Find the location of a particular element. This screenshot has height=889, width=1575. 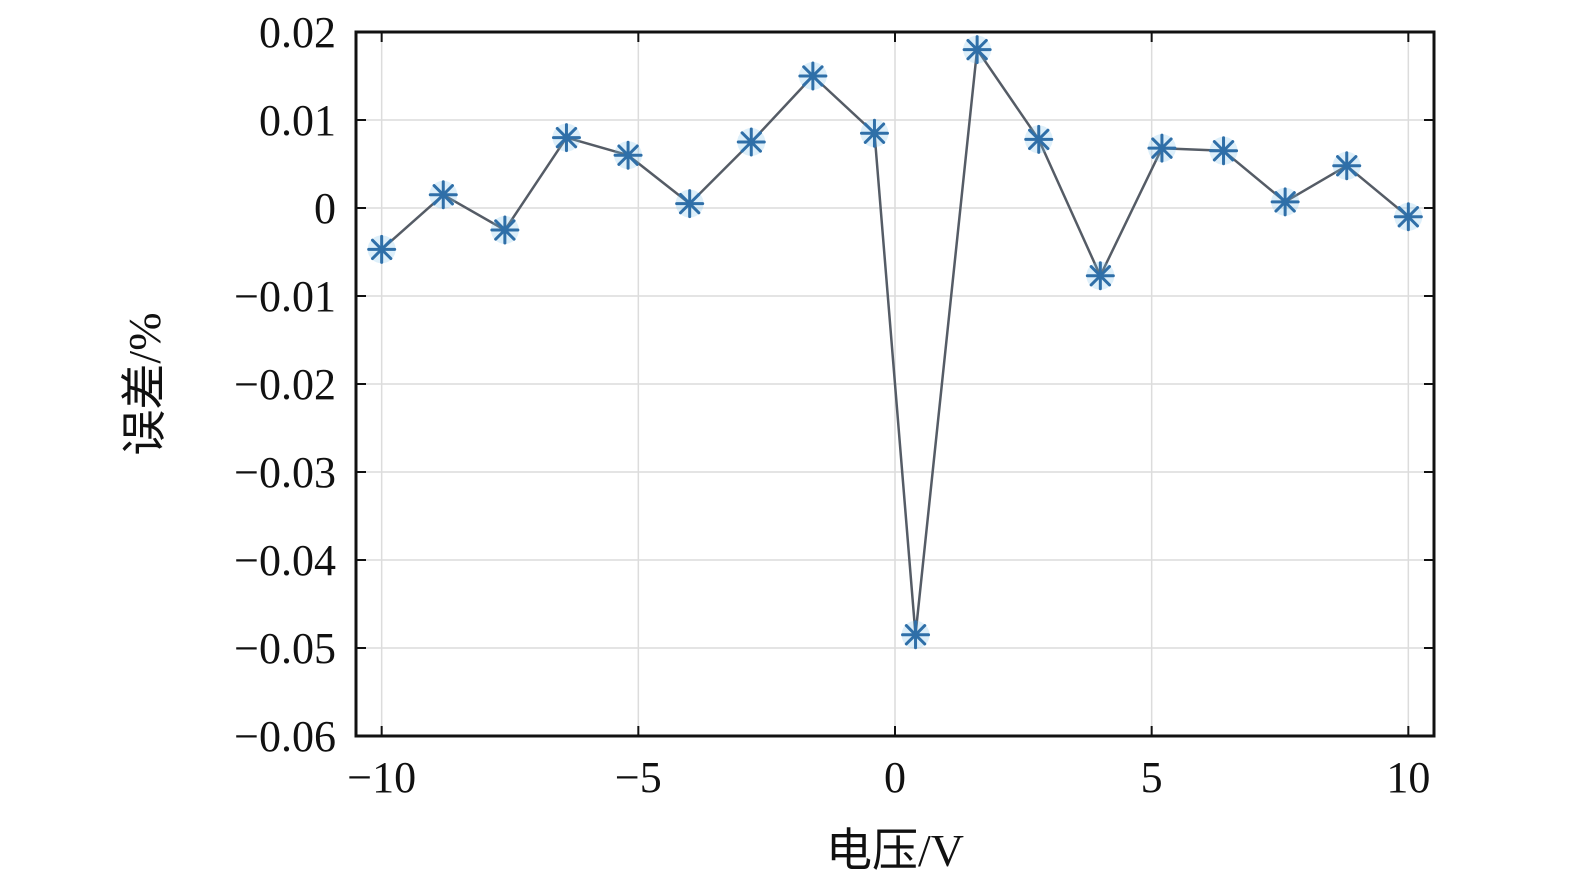

x-tick-label: 5 is located at coordinates (1152, 777).